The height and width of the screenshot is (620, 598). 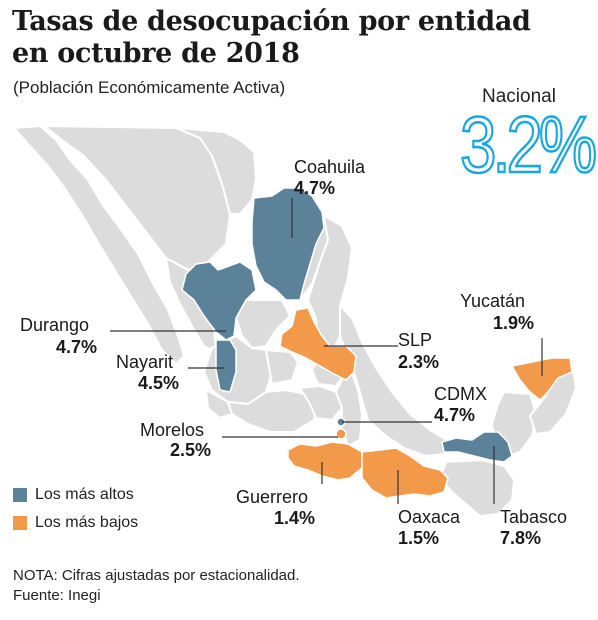 I want to click on chart-subtitle: (Población Económicamente Activa), so click(x=149, y=87).